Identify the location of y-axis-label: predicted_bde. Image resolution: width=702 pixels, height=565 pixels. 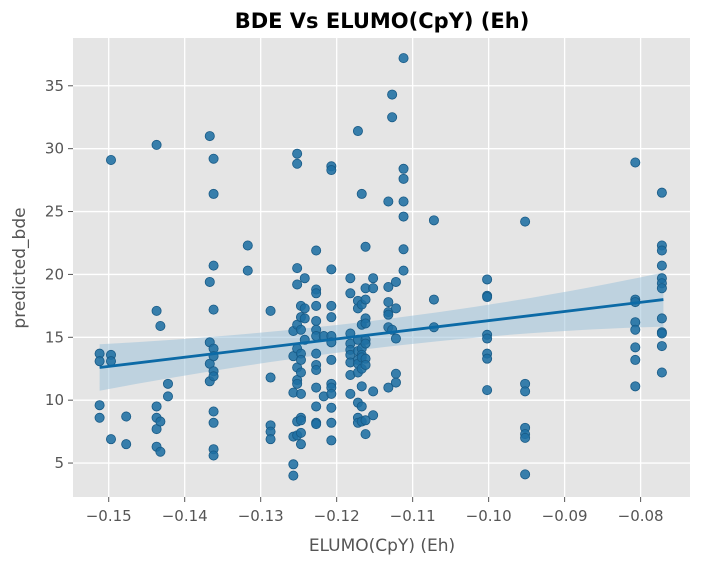
(20, 267).